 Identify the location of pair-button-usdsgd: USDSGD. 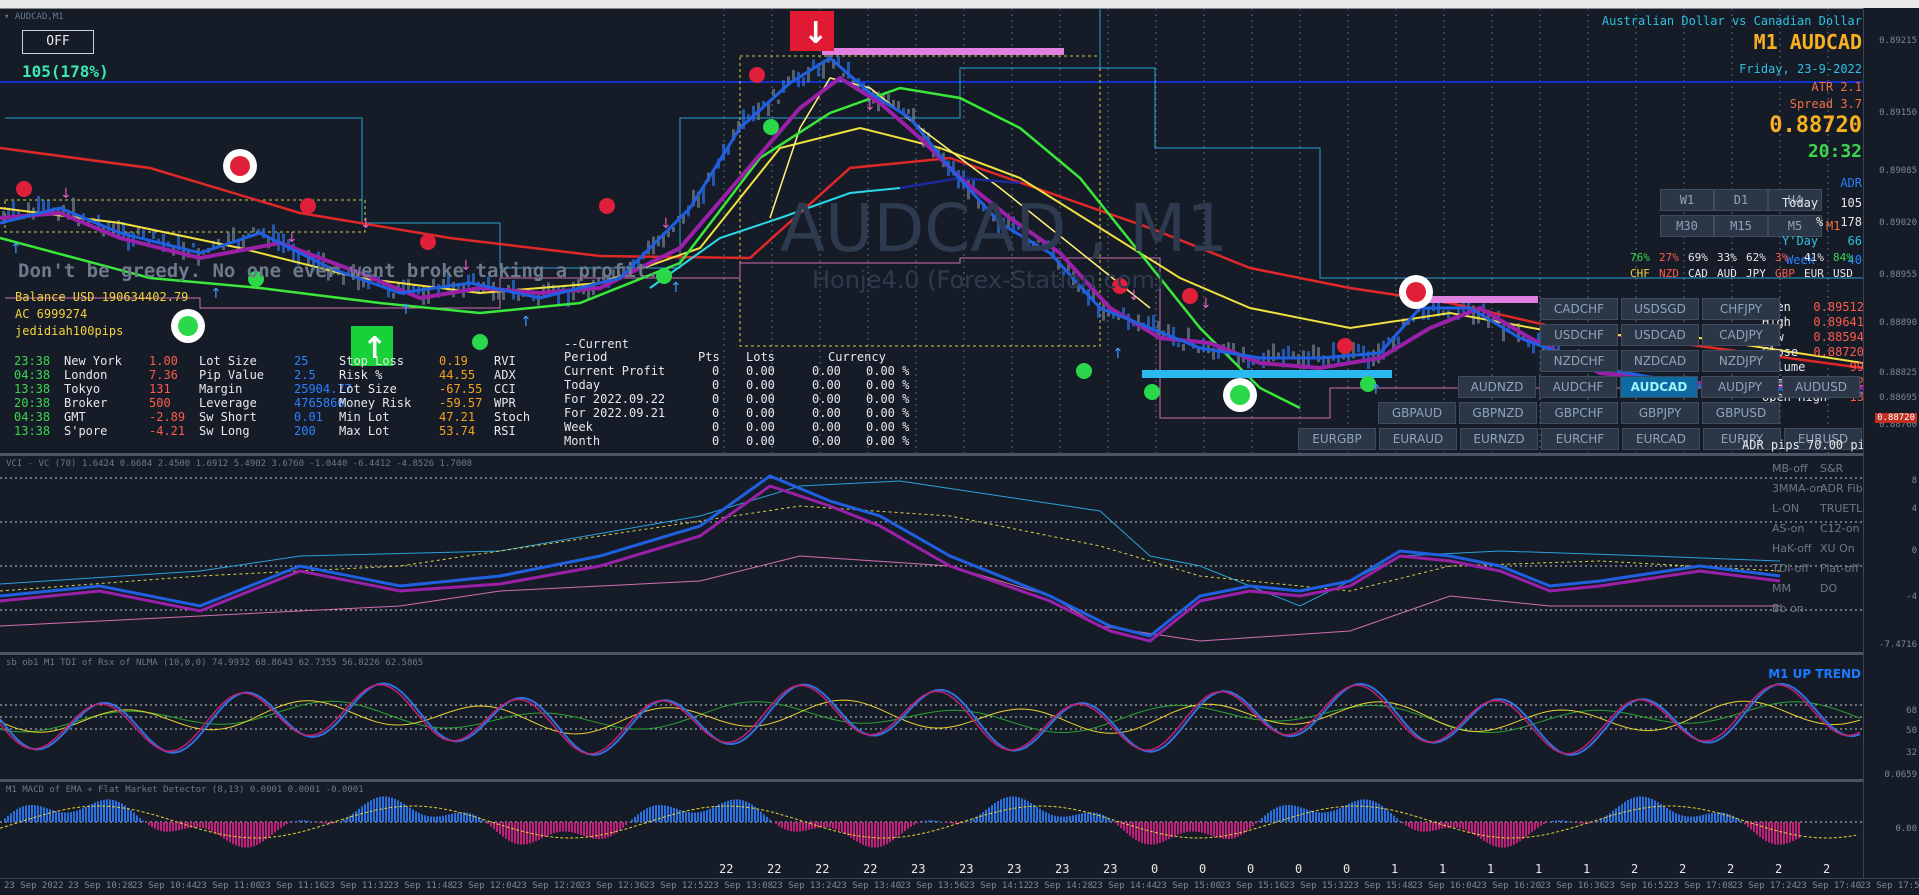
(1660, 309).